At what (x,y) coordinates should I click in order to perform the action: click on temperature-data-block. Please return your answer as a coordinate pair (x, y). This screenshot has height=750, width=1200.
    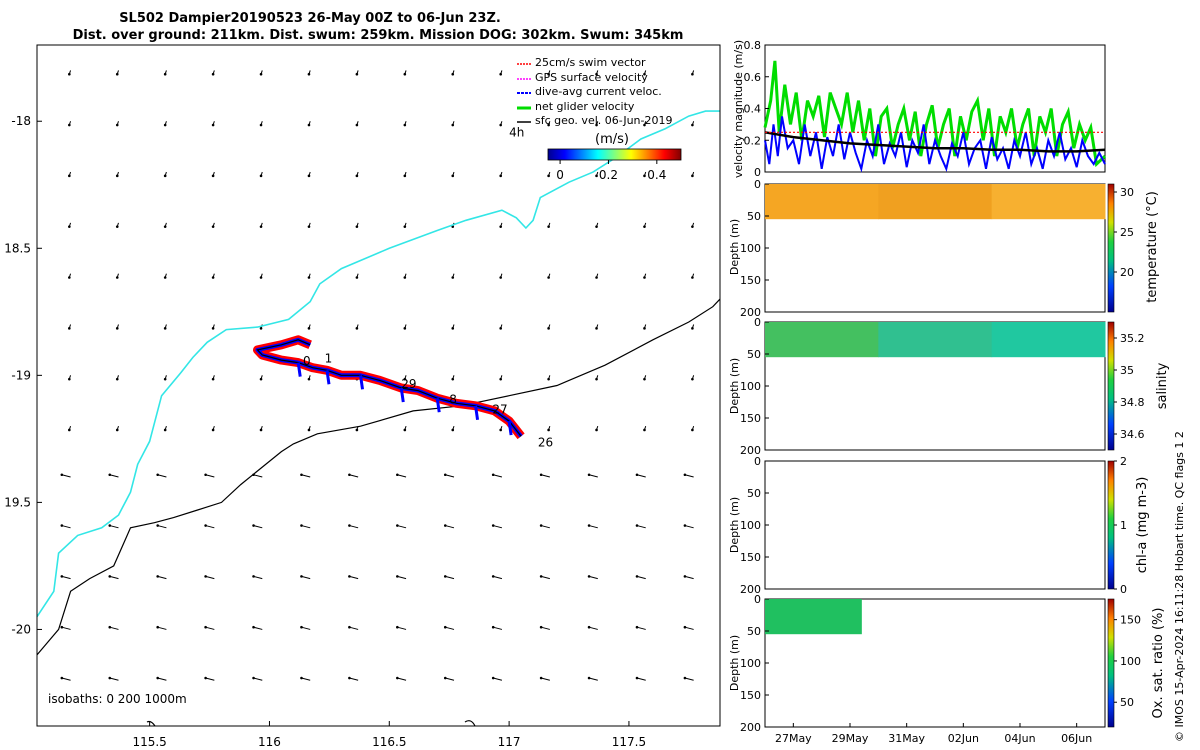
    Looking at the image, I should click on (822, 202).